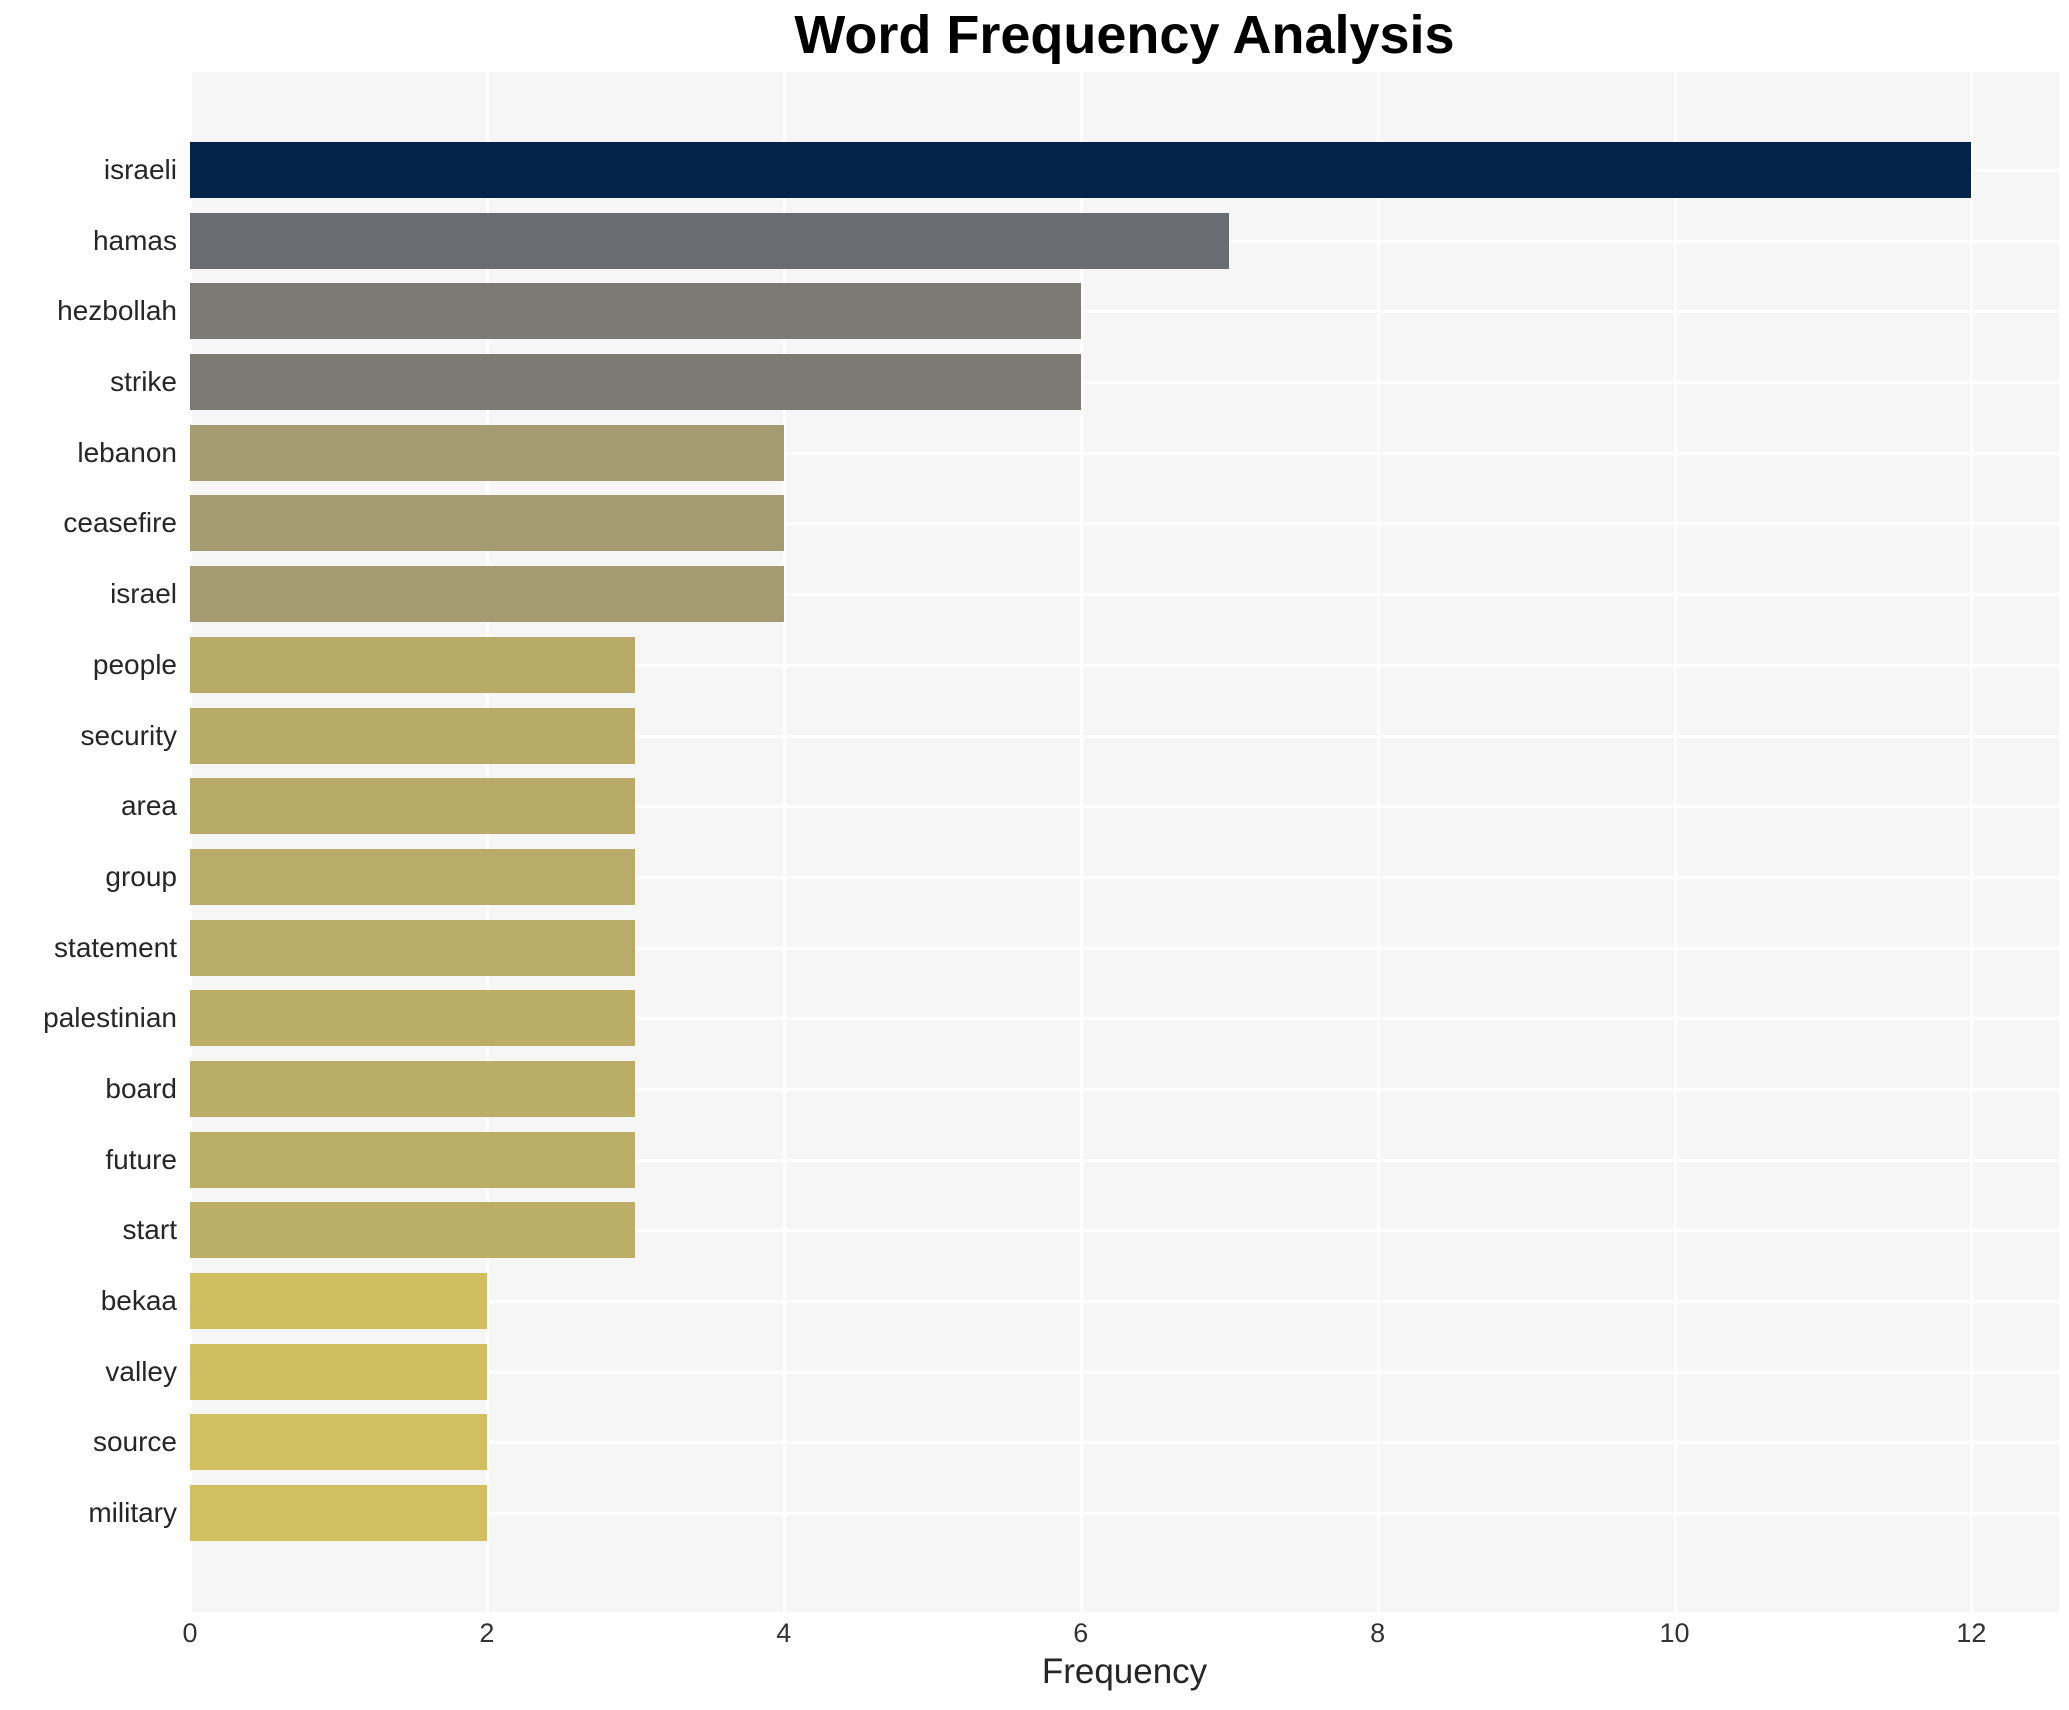  What do you see at coordinates (1124, 736) in the screenshot?
I see `h-gridline-security` at bounding box center [1124, 736].